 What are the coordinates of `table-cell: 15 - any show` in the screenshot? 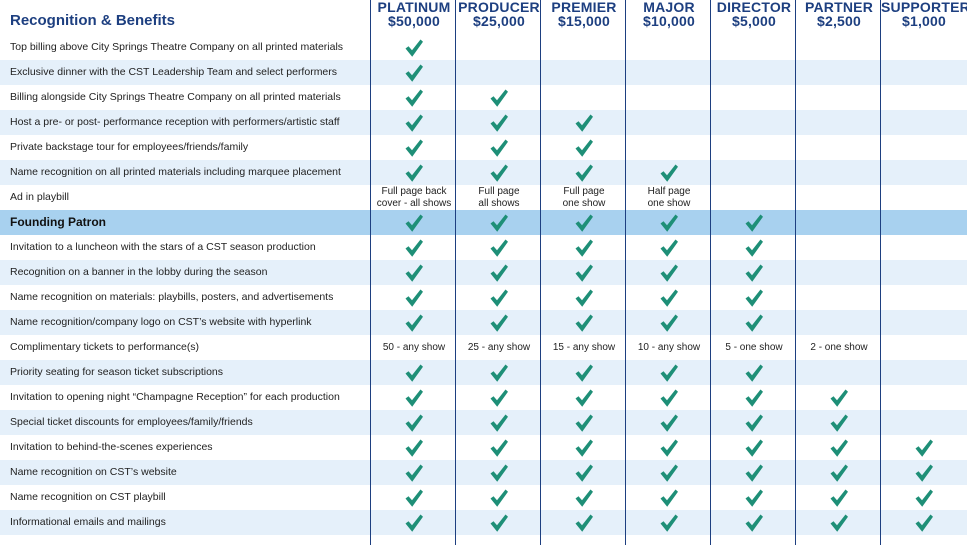 It's located at (584, 347).